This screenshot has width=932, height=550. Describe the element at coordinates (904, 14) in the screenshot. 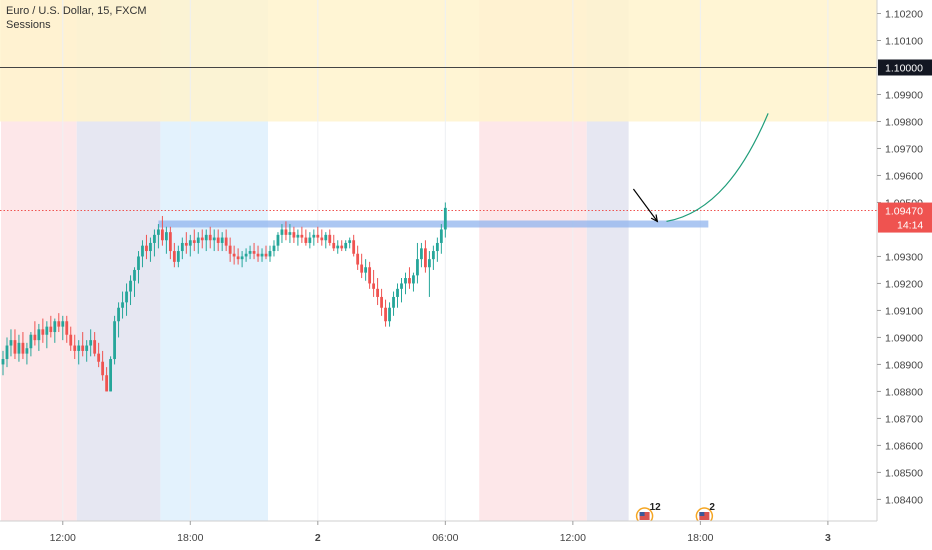

I see `price-tick-label-0: 1.10200` at that location.